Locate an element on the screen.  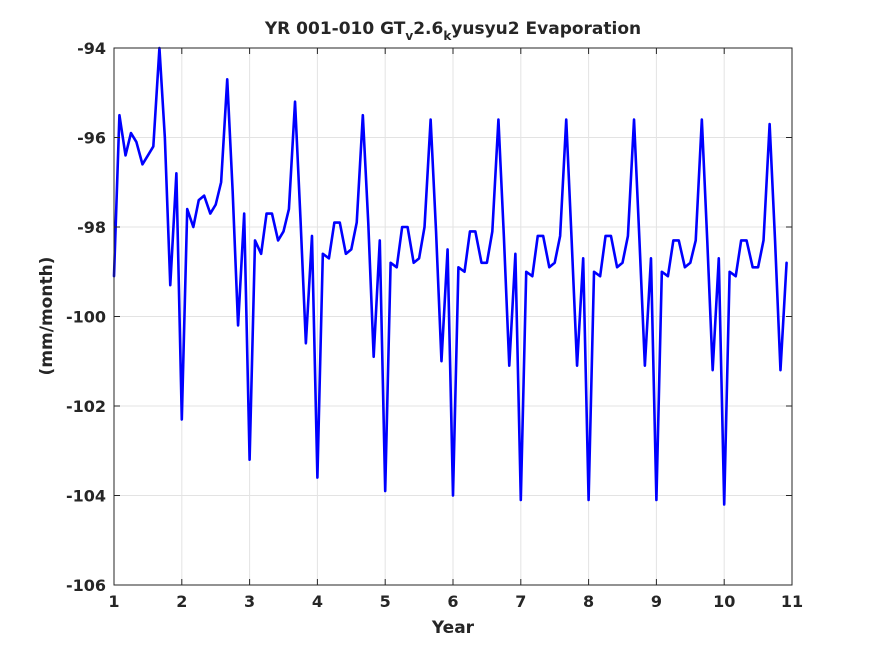
title-suffix: yusyu2 Evaporation is located at coordinates (546, 29).